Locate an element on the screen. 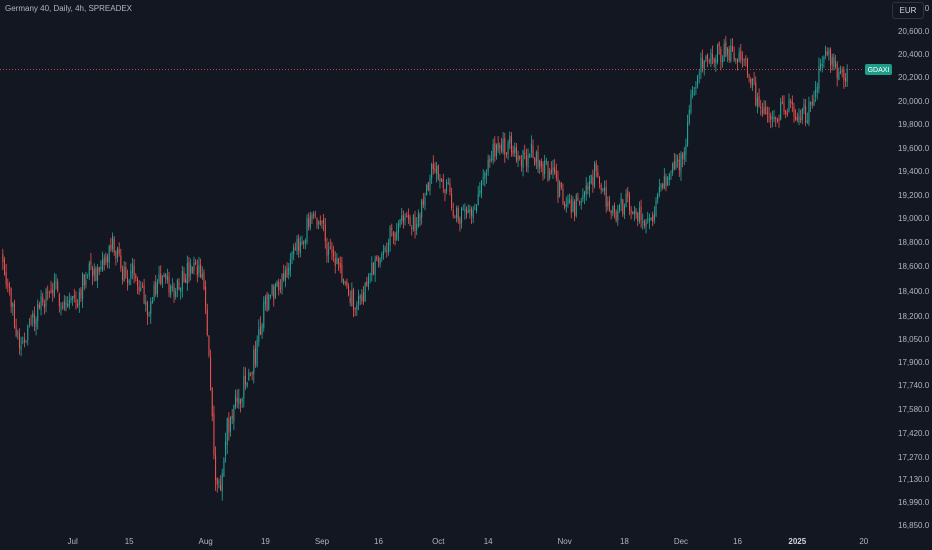  price-tick-label: 16,850.0 is located at coordinates (914, 525).